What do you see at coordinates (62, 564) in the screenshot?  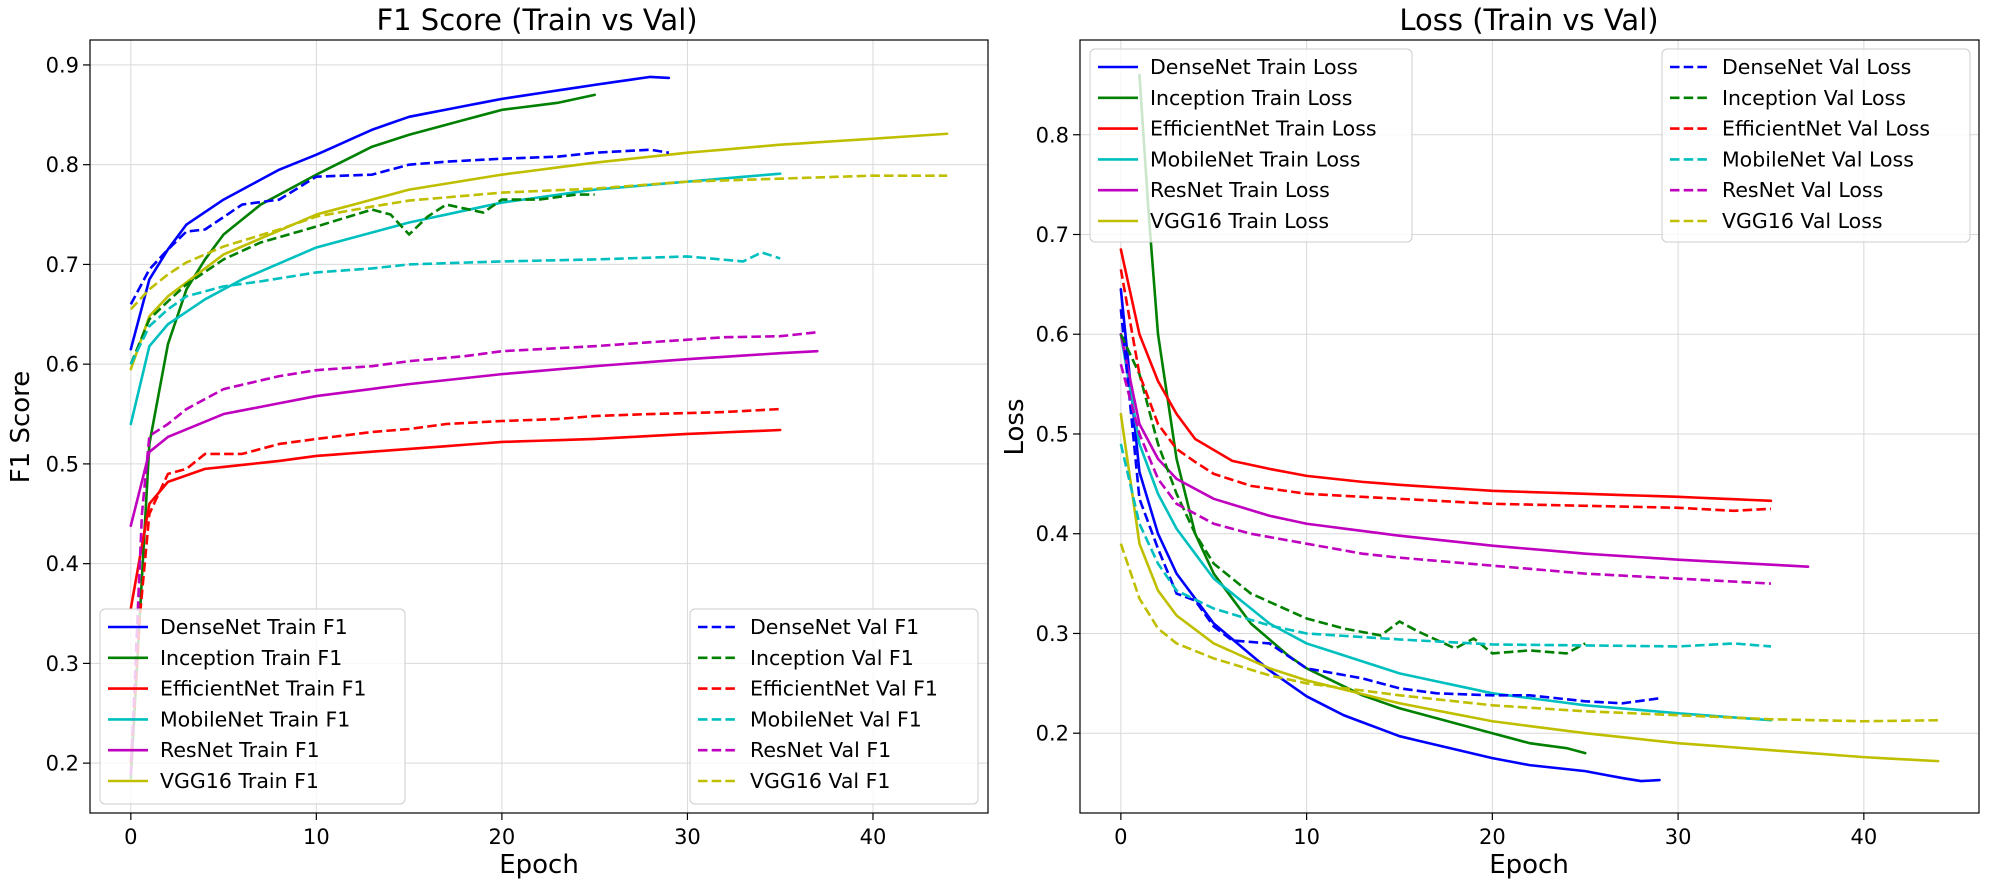 I see `f1-y-tick-label: 0.4` at bounding box center [62, 564].